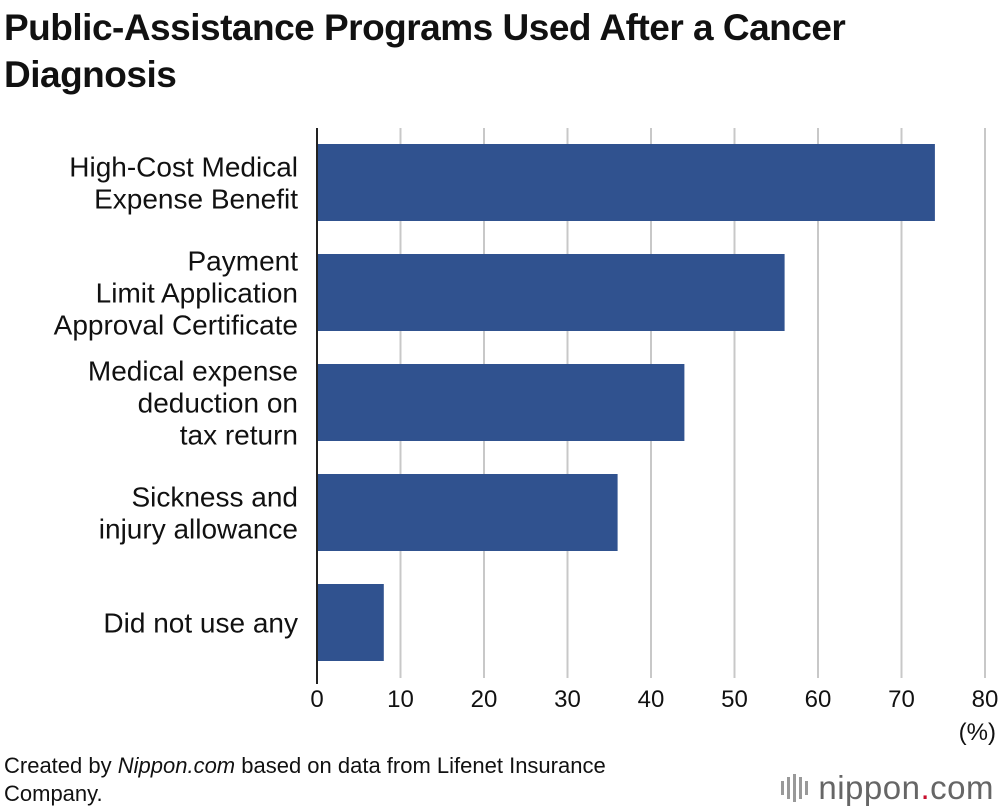 This screenshot has width=1000, height=810. Describe the element at coordinates (400, 699) in the screenshot. I see `x-tick-label: 10` at that location.